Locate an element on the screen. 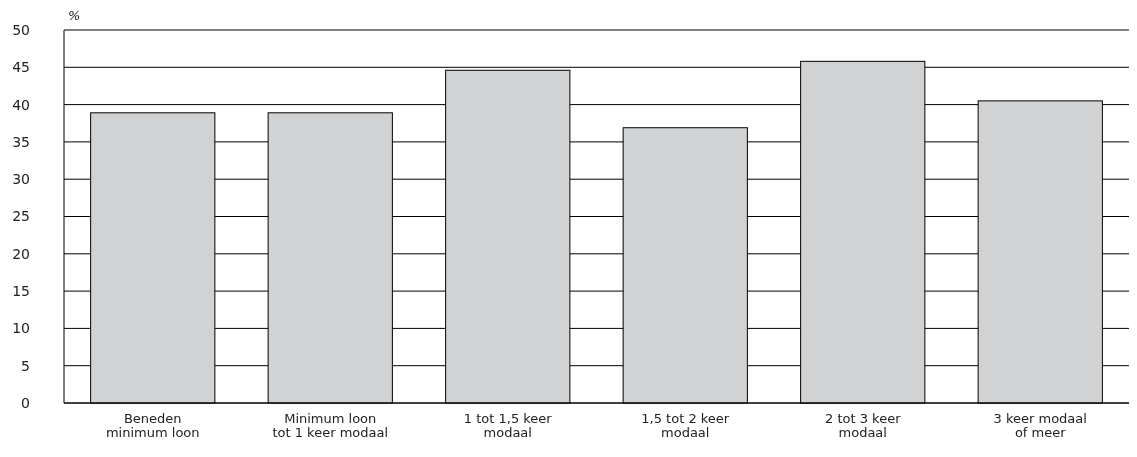  y-tick-label: 40 is located at coordinates (21, 104).